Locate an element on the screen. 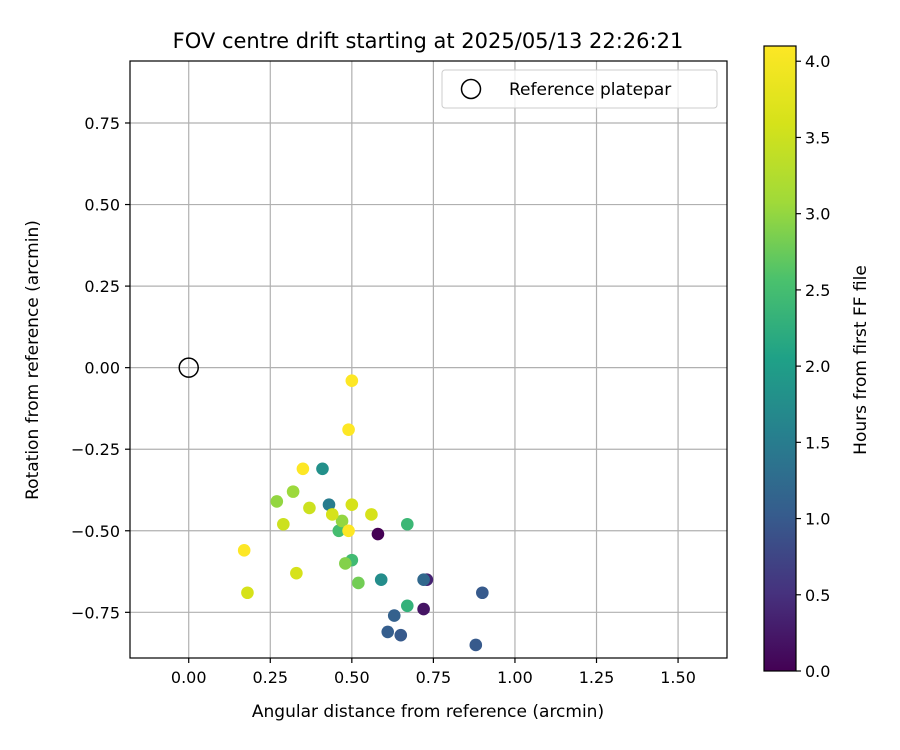 The width and height of the screenshot is (900, 750). legend: Reference platepar is located at coordinates (579, 89).